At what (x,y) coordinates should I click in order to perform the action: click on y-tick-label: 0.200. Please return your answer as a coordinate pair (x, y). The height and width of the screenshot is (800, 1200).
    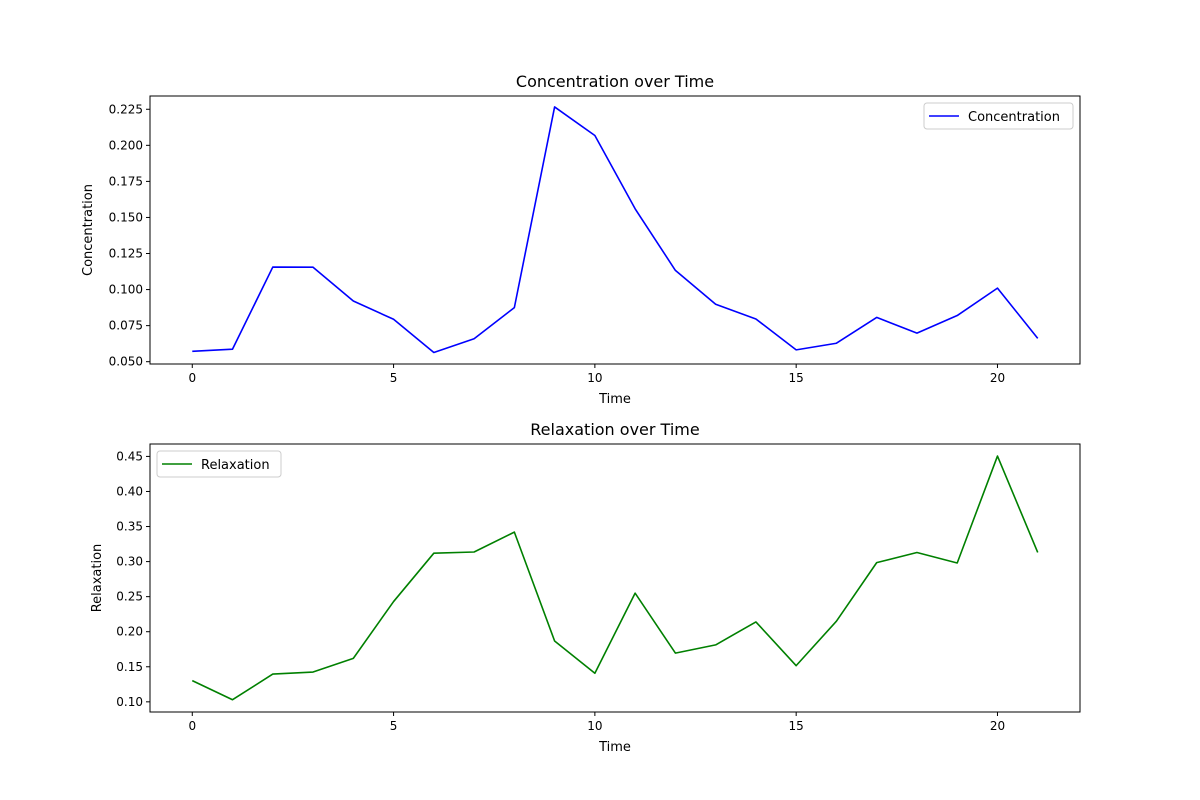
    Looking at the image, I should click on (126, 145).